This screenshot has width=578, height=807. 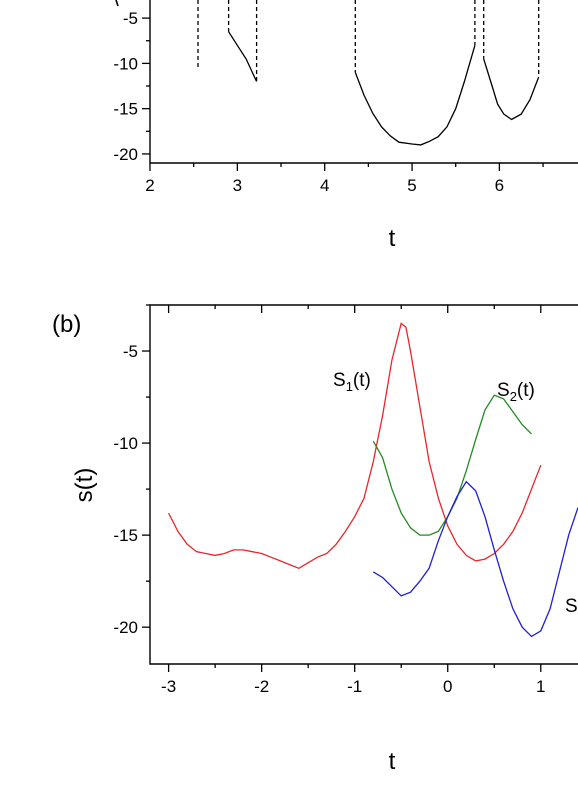 I want to click on panel-b-y-axis-title: s(t), so click(x=84, y=485).